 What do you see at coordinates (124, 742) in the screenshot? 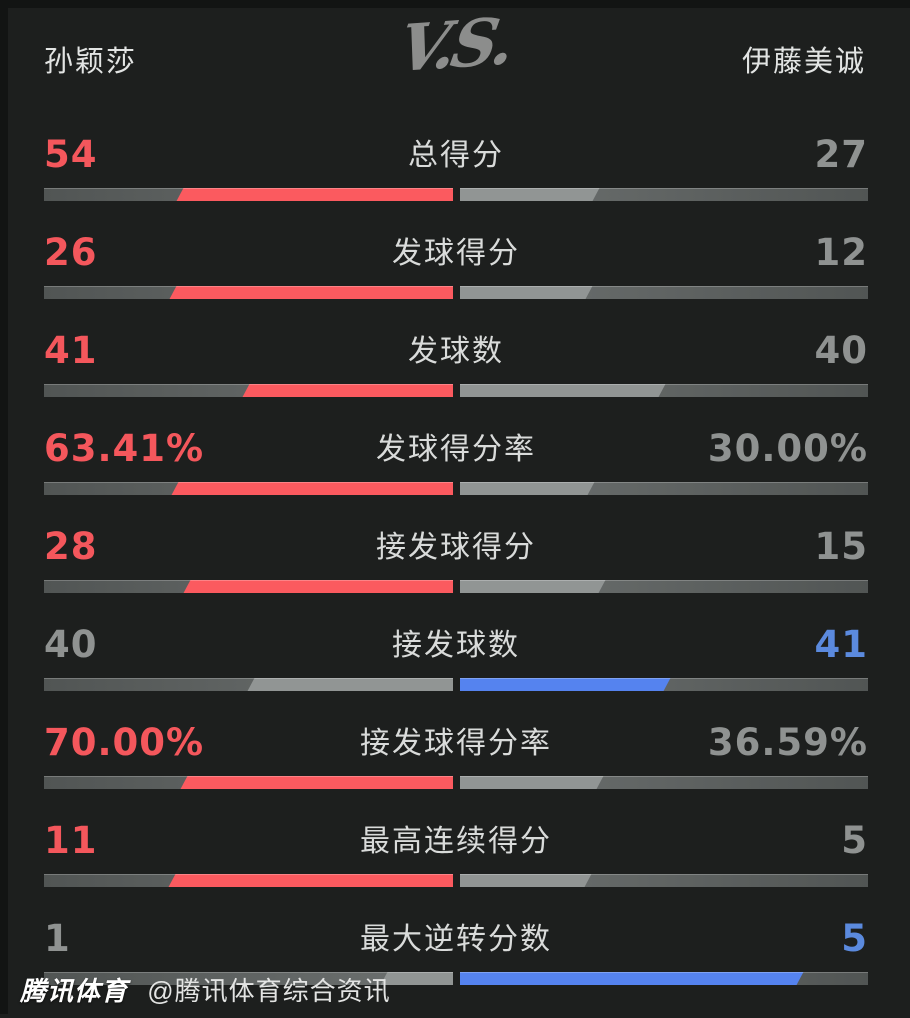
I see `left-player-value: 70.00%` at bounding box center [124, 742].